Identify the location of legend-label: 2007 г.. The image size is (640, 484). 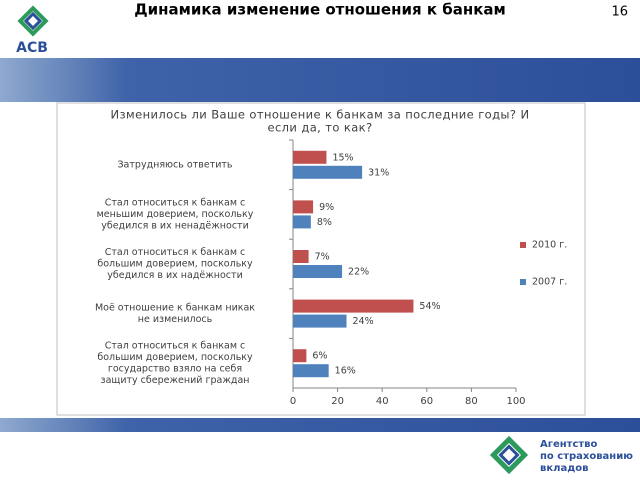
(549, 282).